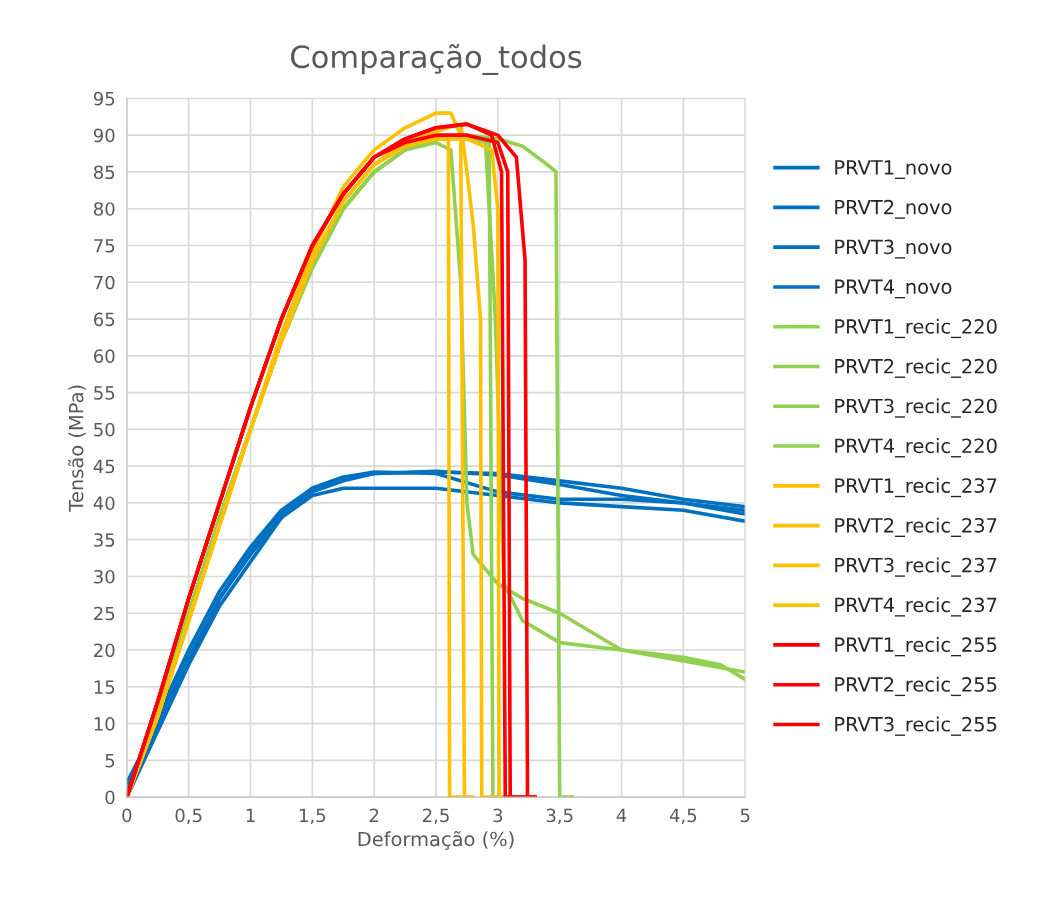 This screenshot has height=911, width=1057. Describe the element at coordinates (916, 567) in the screenshot. I see `legend-label: PRVT3_recic_237` at that location.